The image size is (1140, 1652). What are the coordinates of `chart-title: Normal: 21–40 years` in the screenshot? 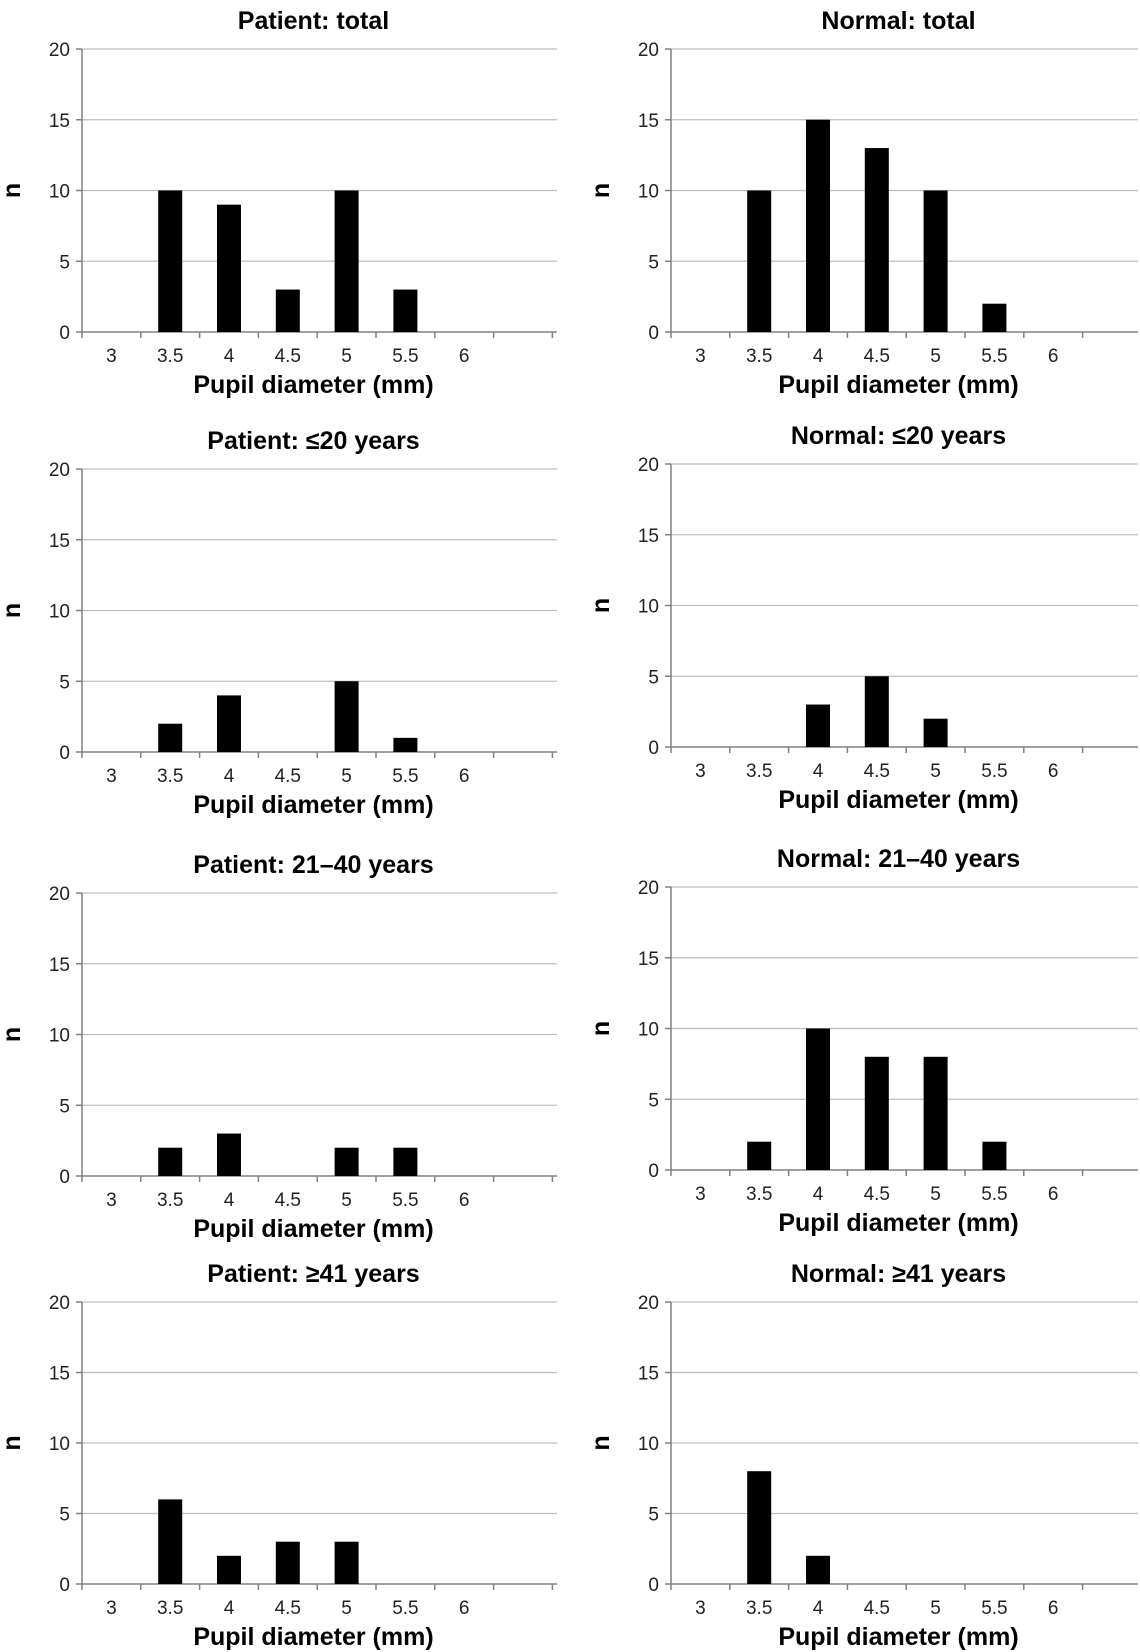 It's located at (898, 859).